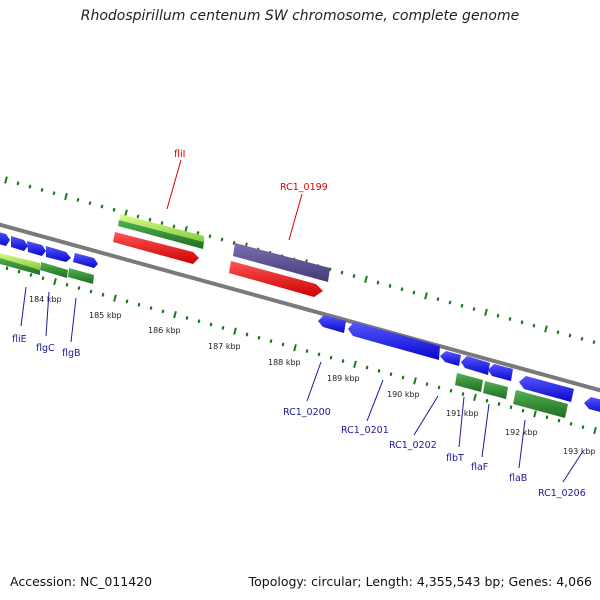 The width and height of the screenshot is (600, 600). I want to click on gene-label-fliE: fliE, so click(19, 339).